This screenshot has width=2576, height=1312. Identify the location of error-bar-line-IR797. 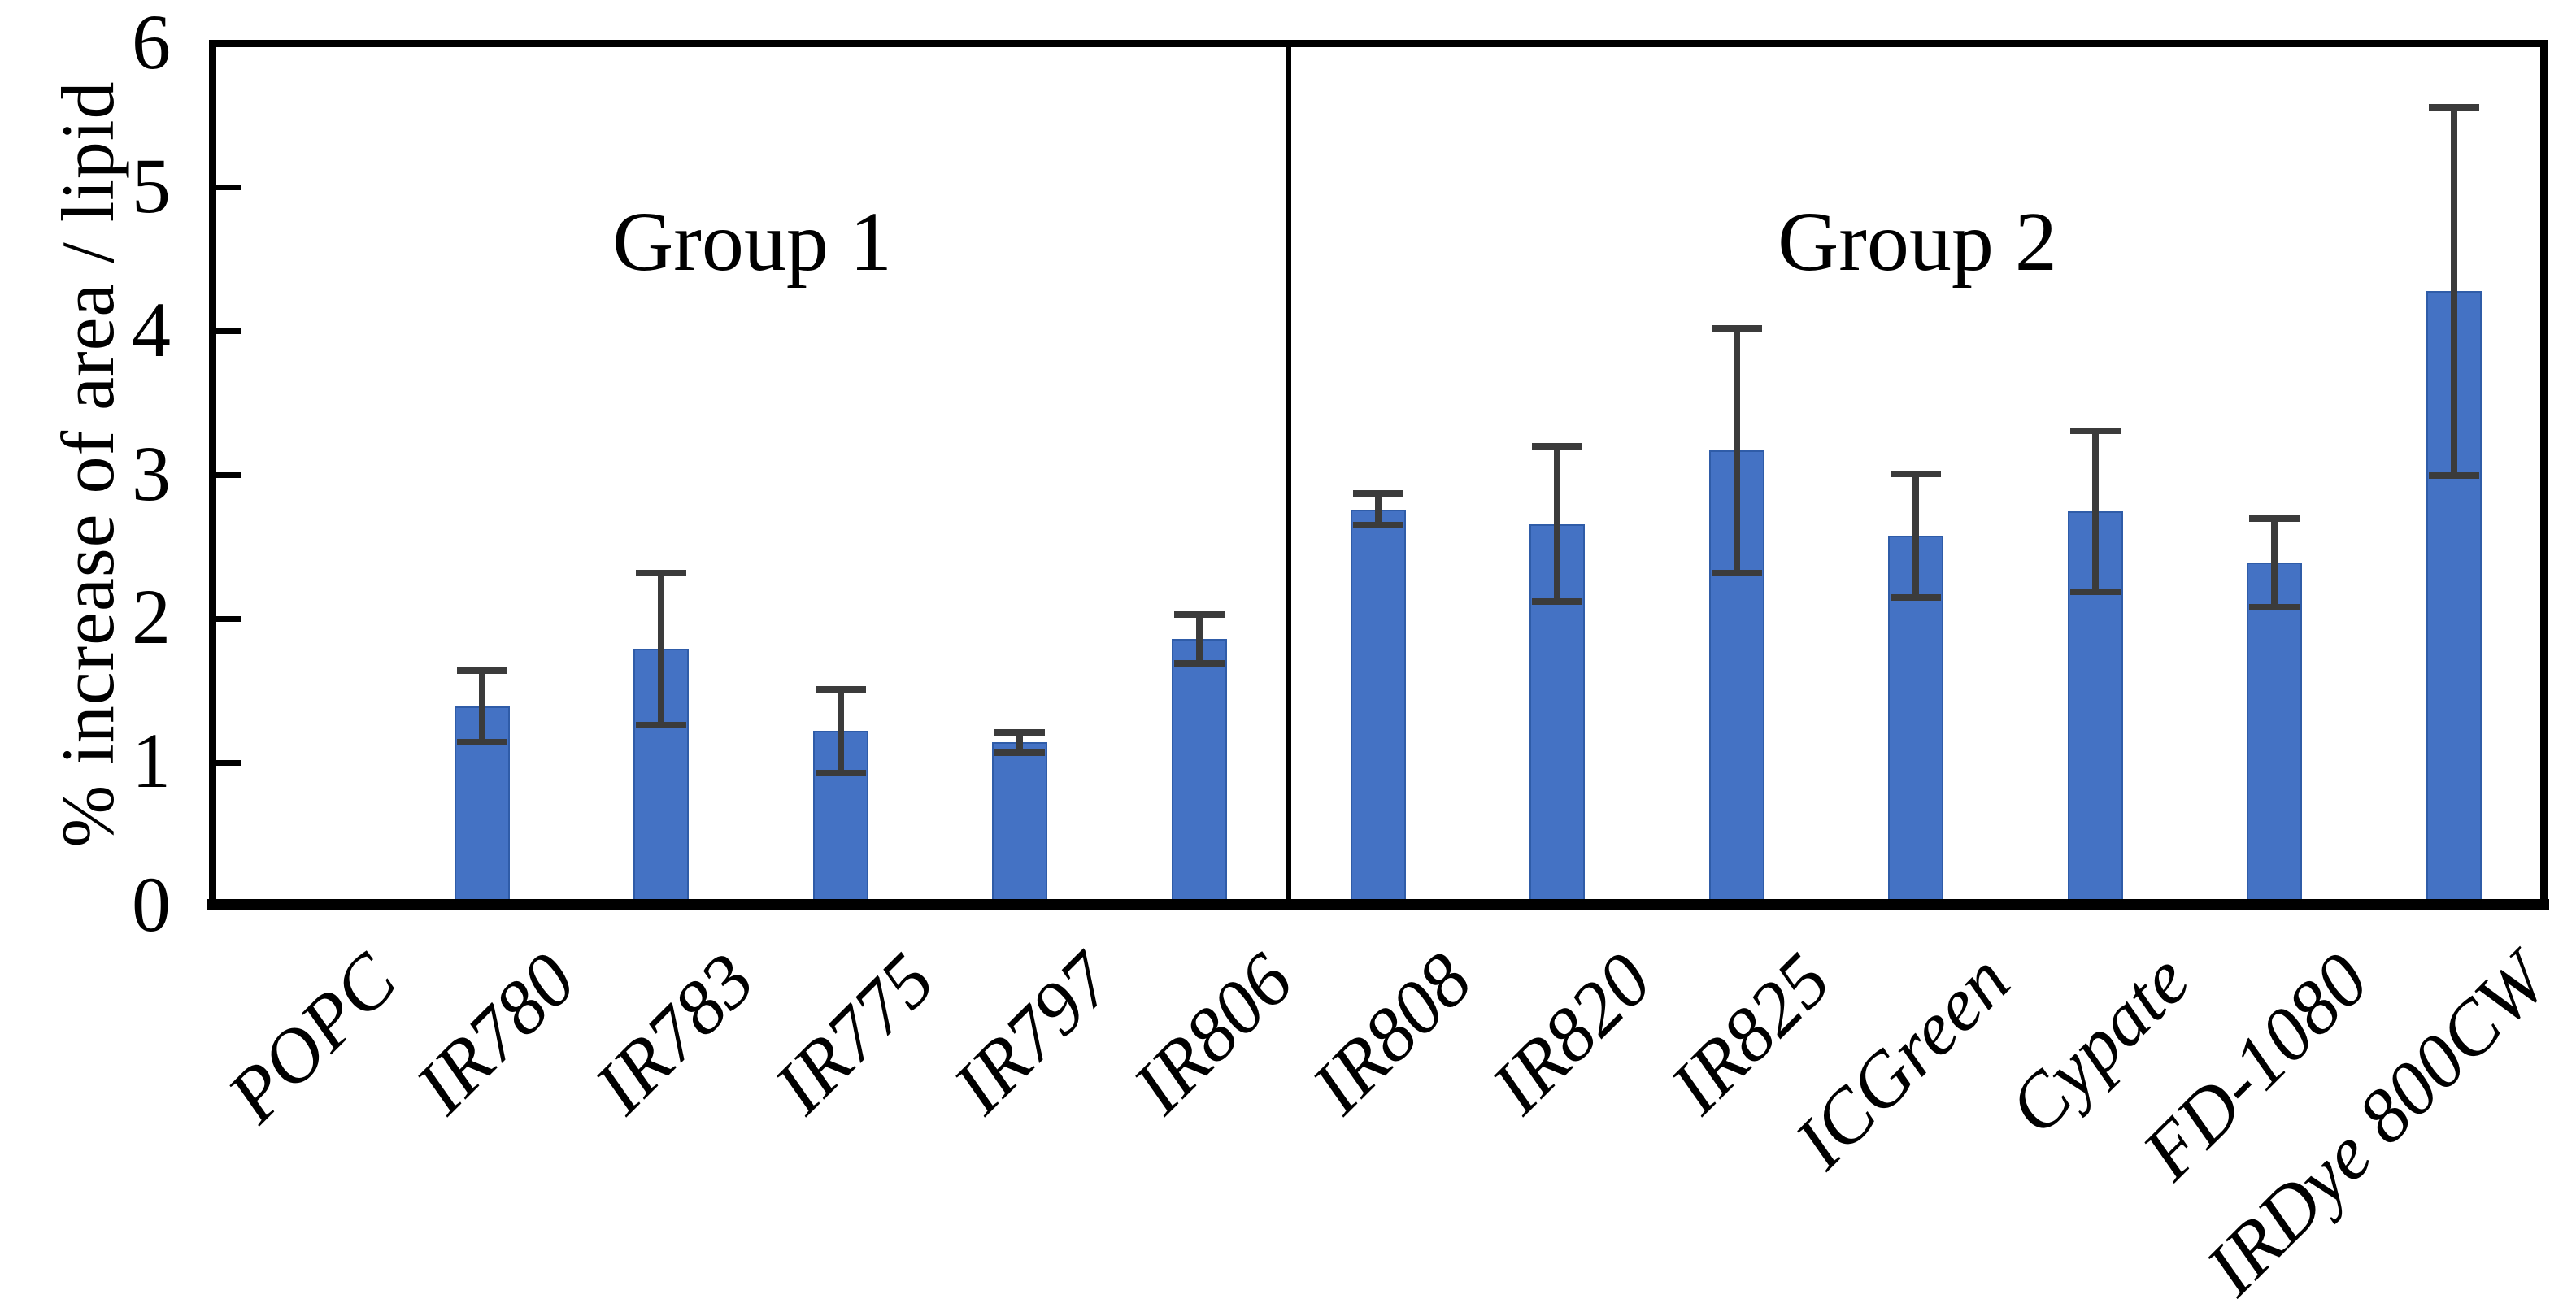
(1020, 743).